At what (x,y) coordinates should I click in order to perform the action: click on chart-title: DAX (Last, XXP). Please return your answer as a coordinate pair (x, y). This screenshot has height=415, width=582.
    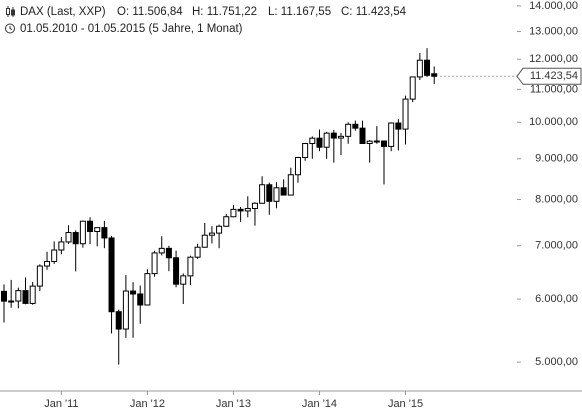
    Looking at the image, I should click on (63, 12).